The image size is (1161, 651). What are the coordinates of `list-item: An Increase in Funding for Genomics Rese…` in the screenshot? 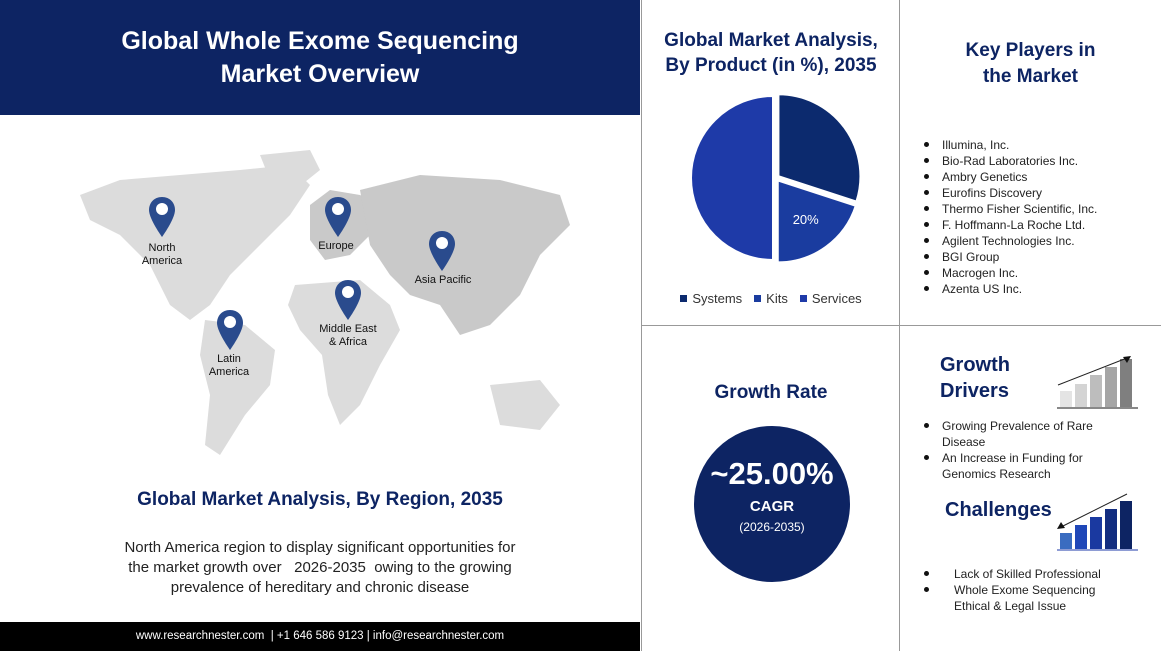 It's located at (1024, 466).